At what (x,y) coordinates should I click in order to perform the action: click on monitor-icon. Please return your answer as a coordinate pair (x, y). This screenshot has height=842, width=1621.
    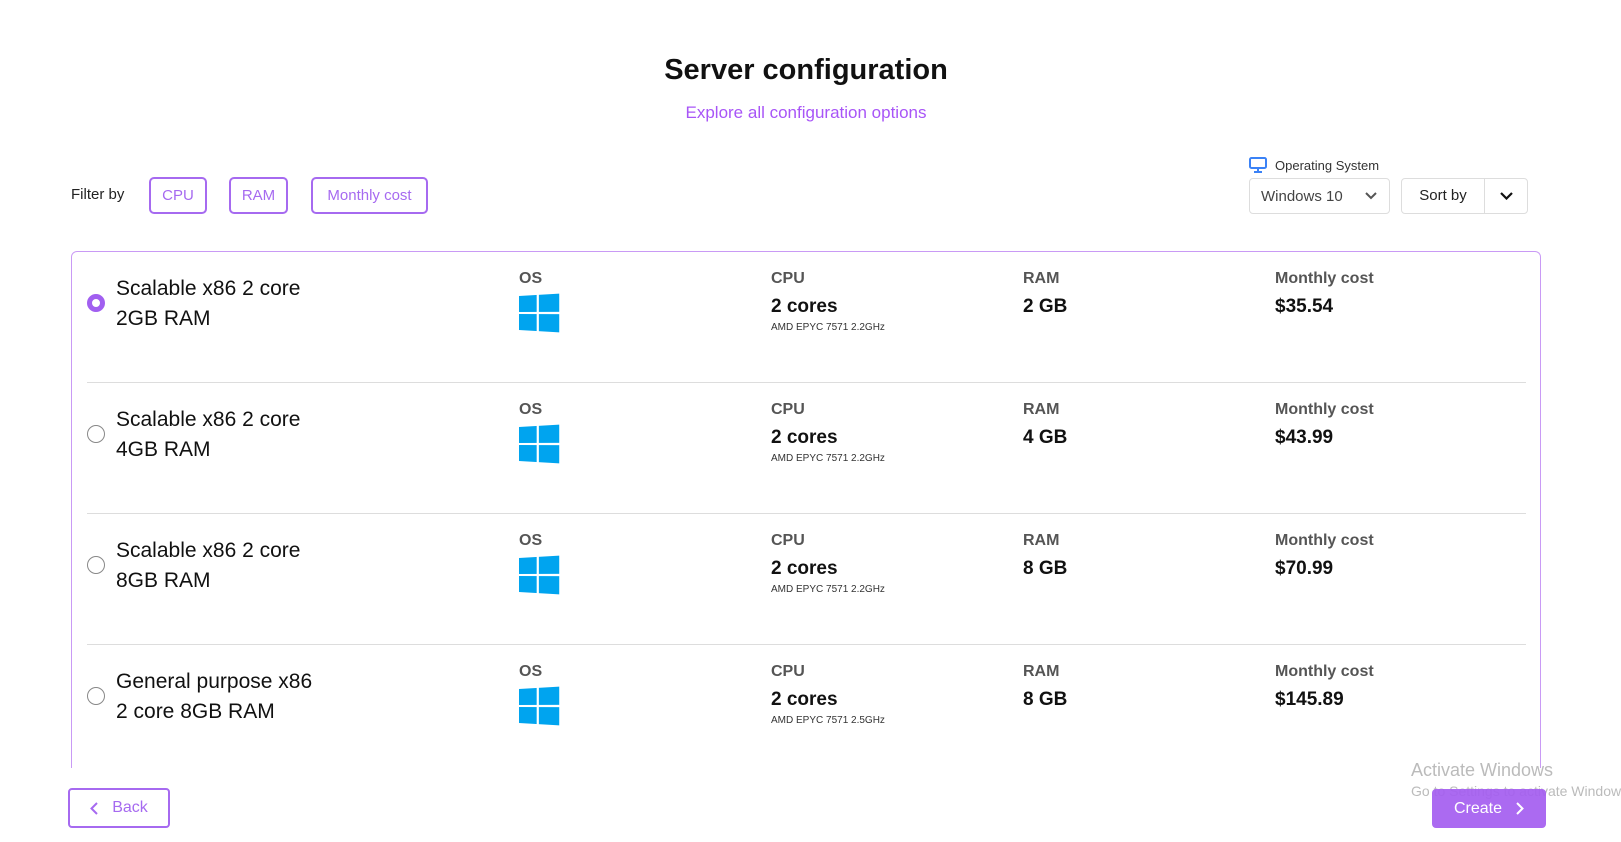
    Looking at the image, I should click on (1258, 165).